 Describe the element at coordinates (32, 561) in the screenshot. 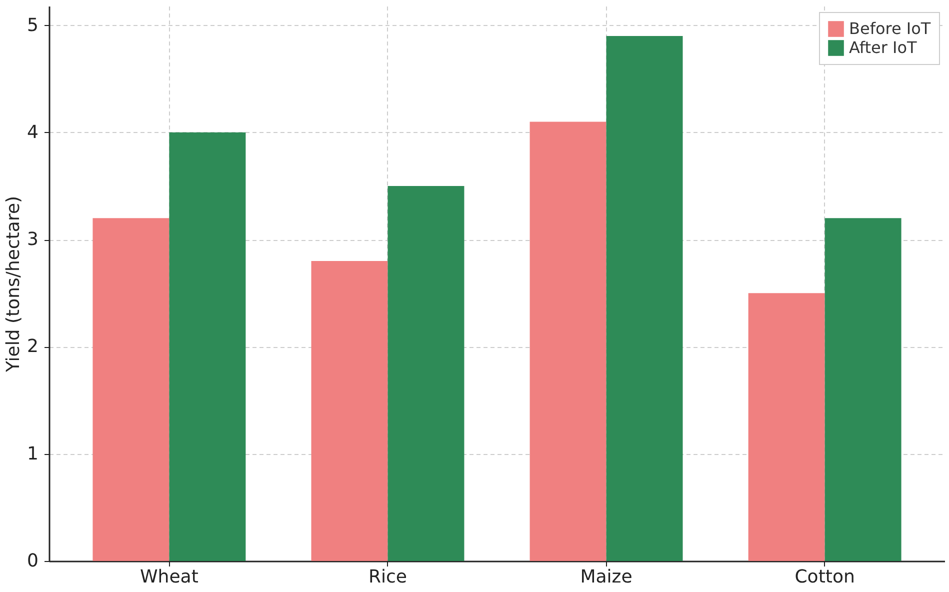

I see `y-tick-label: 0` at that location.